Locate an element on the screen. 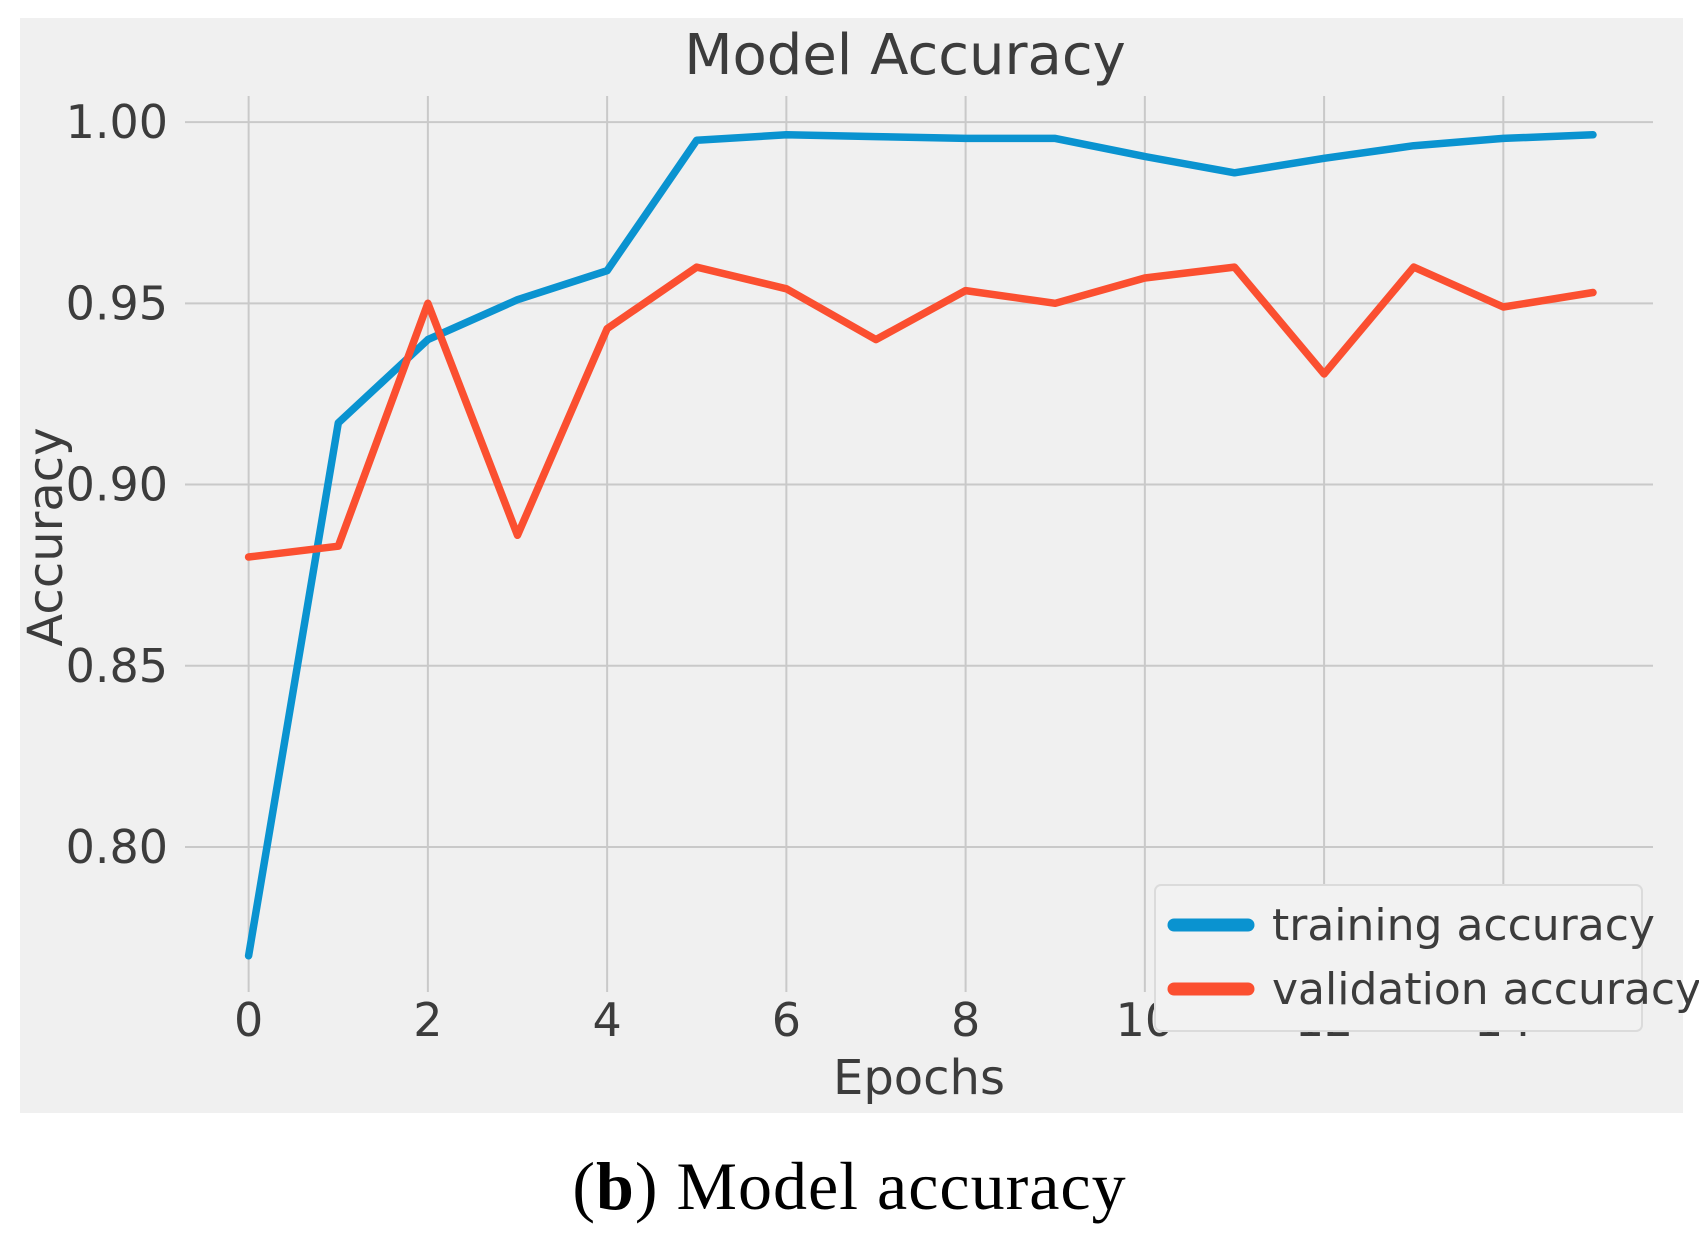 Image resolution: width=1699 pixels, height=1254 pixels. figure-caption: (b) Model accuracy is located at coordinates (849, 1186).